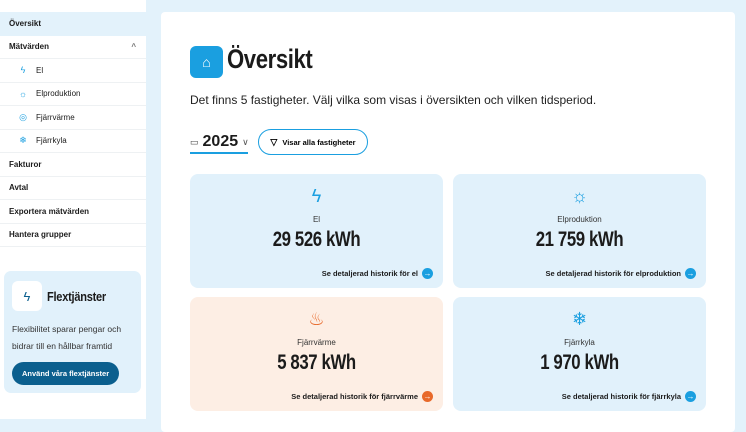  I want to click on flame-icon: ◎, so click(23, 116).